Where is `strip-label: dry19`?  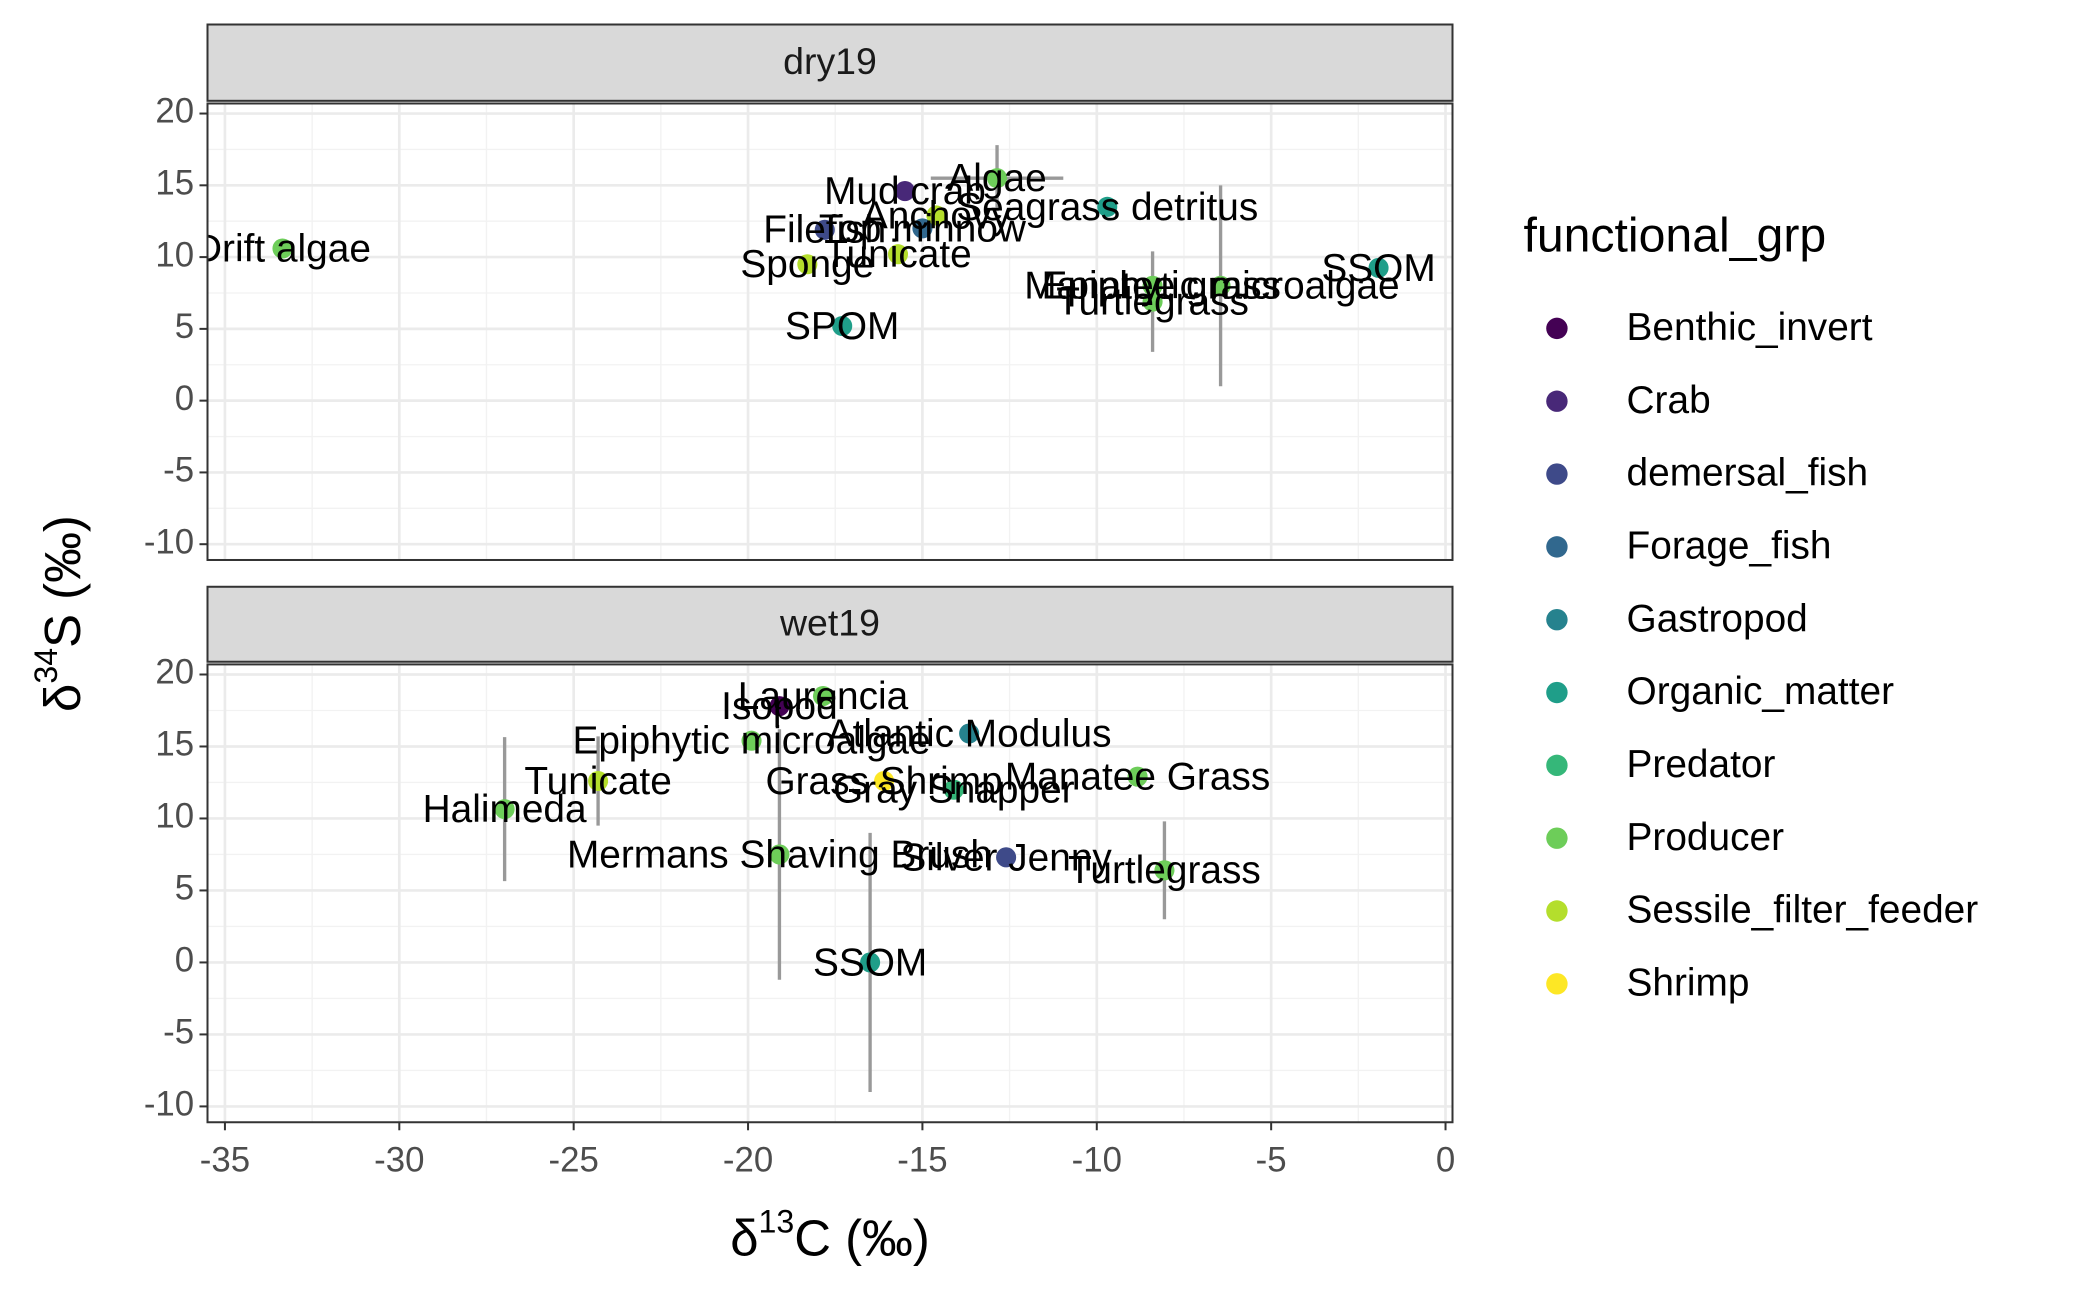 strip-label: dry19 is located at coordinates (830, 61).